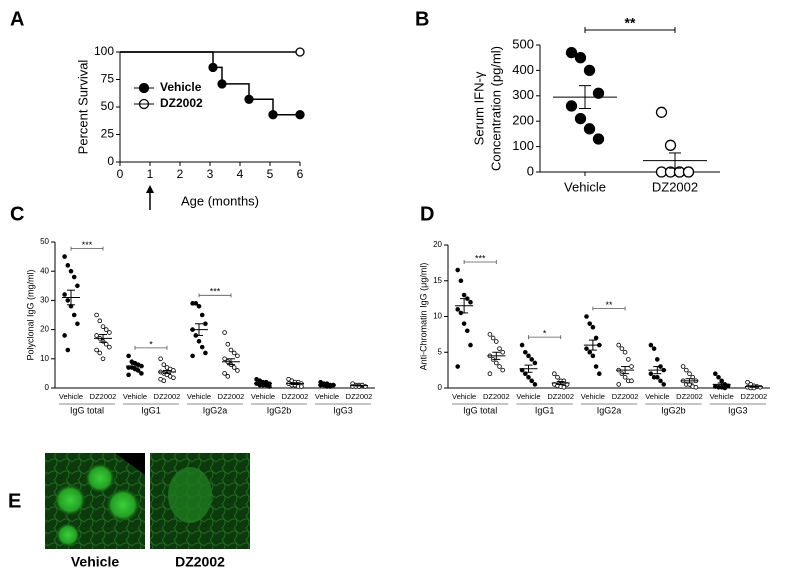  I want to click on x-tick-label: 3, so click(210, 174).